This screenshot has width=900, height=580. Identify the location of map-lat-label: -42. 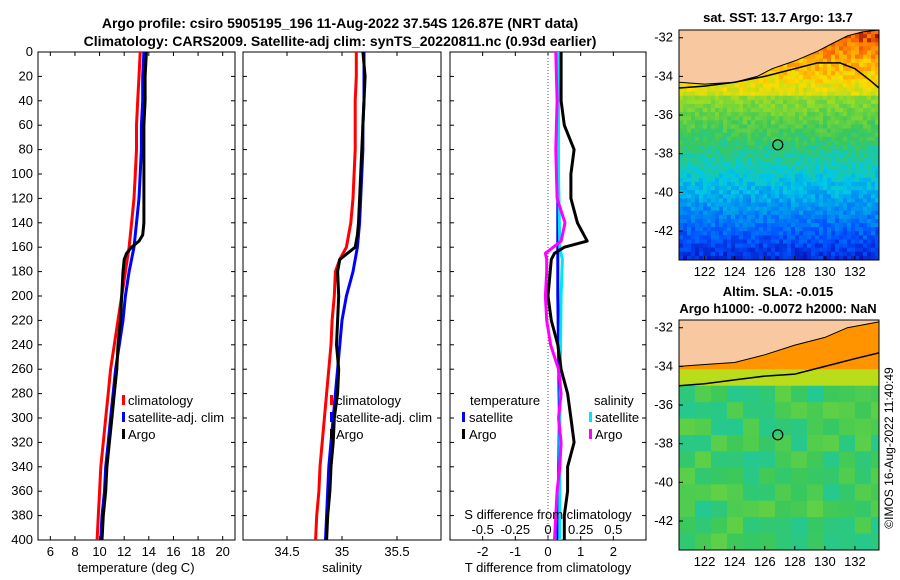
(663, 230).